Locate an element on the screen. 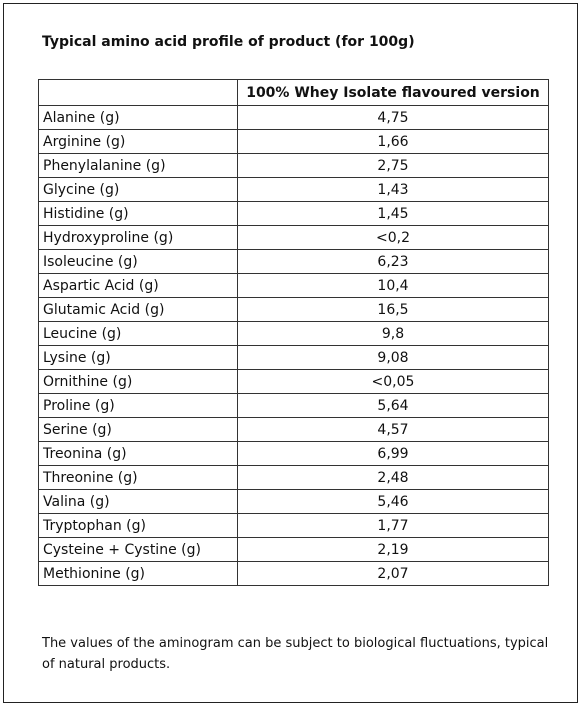  table-row: Isoleucine (g) 6,23 is located at coordinates (293, 261).